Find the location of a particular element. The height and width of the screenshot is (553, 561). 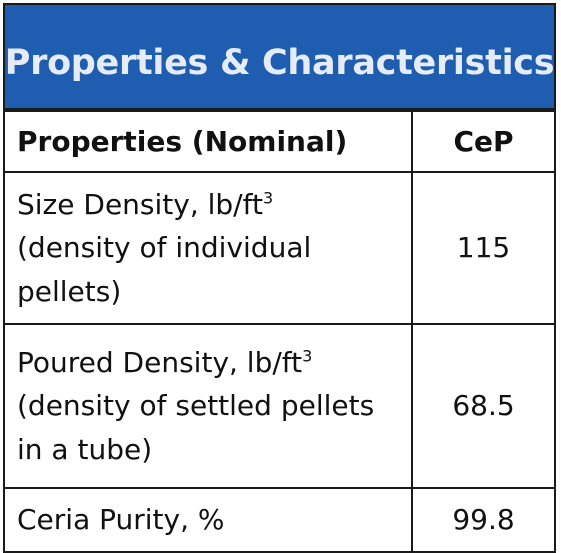

header-cep: CeP is located at coordinates (483, 141).